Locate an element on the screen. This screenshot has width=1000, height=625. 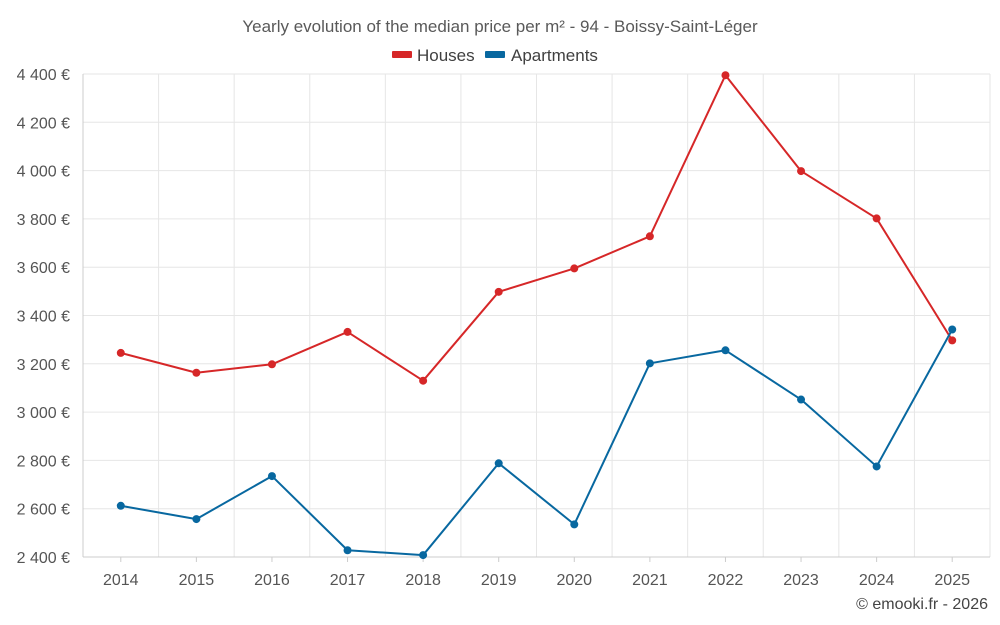
x-tick-label: 2014 is located at coordinates (121, 580).